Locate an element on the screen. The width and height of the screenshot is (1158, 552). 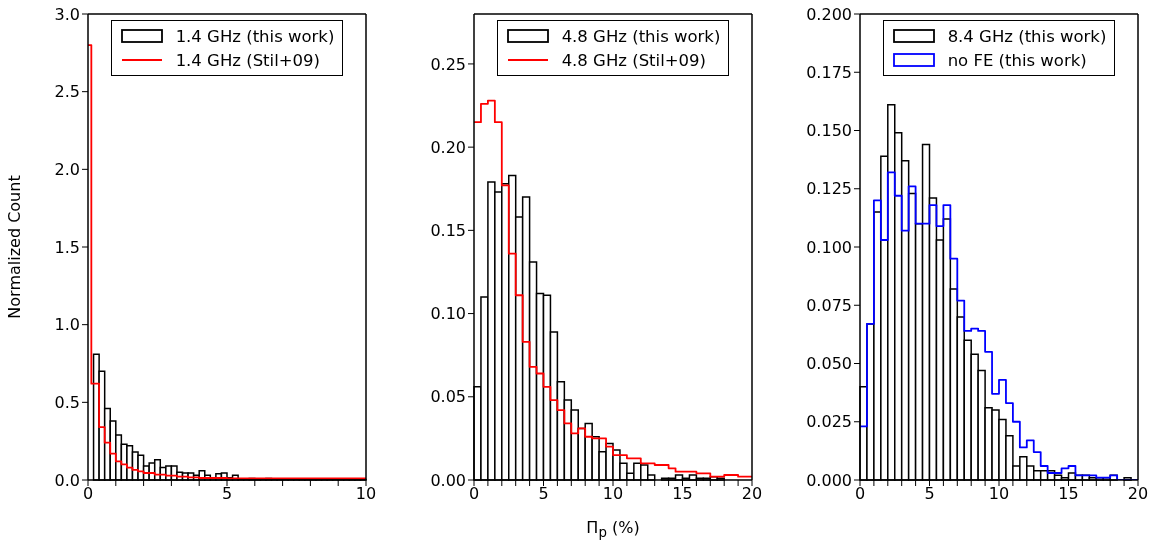
y-tick-label: 2.0 is located at coordinates (67, 170).